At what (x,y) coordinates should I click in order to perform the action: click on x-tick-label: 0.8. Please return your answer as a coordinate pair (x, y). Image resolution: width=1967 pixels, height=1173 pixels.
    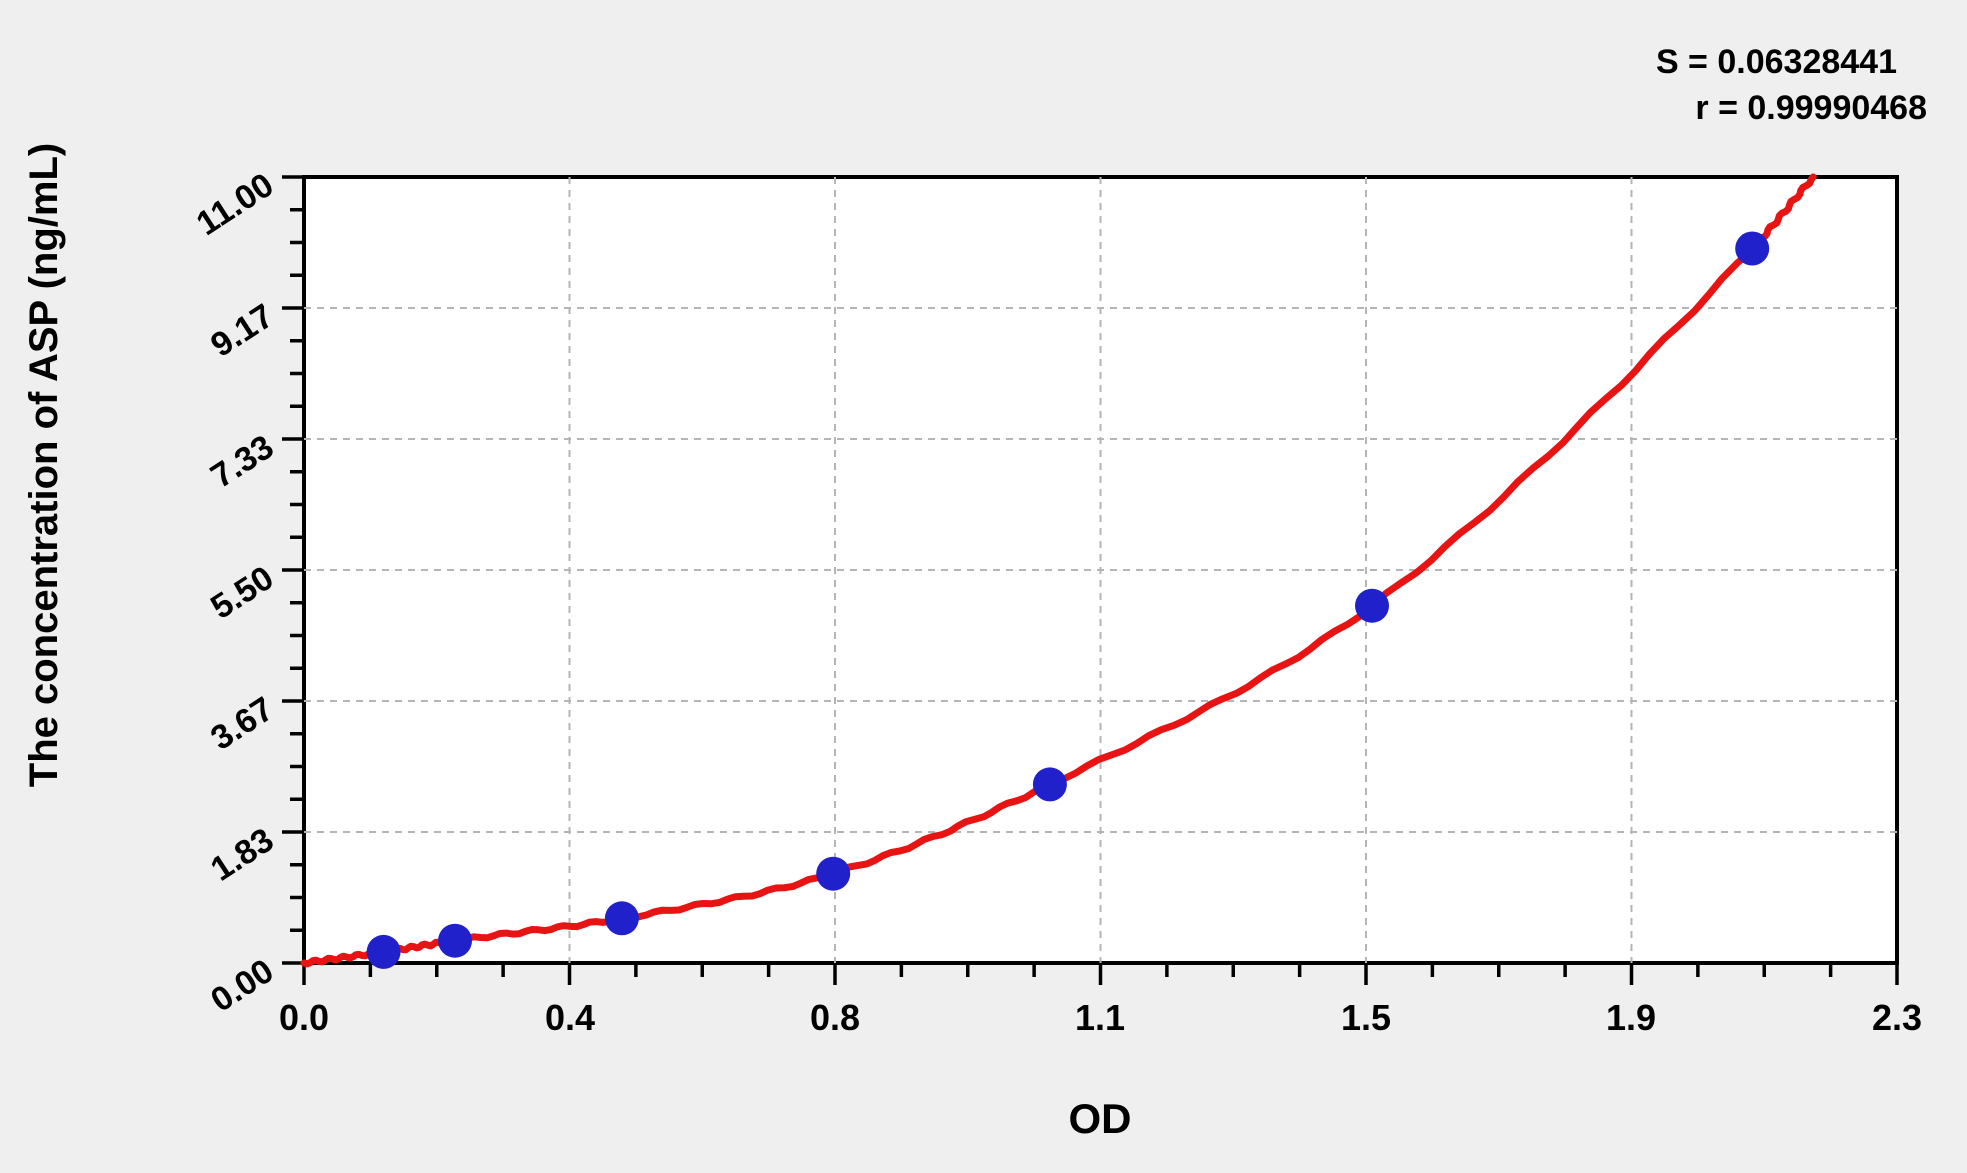
    Looking at the image, I should click on (835, 1017).